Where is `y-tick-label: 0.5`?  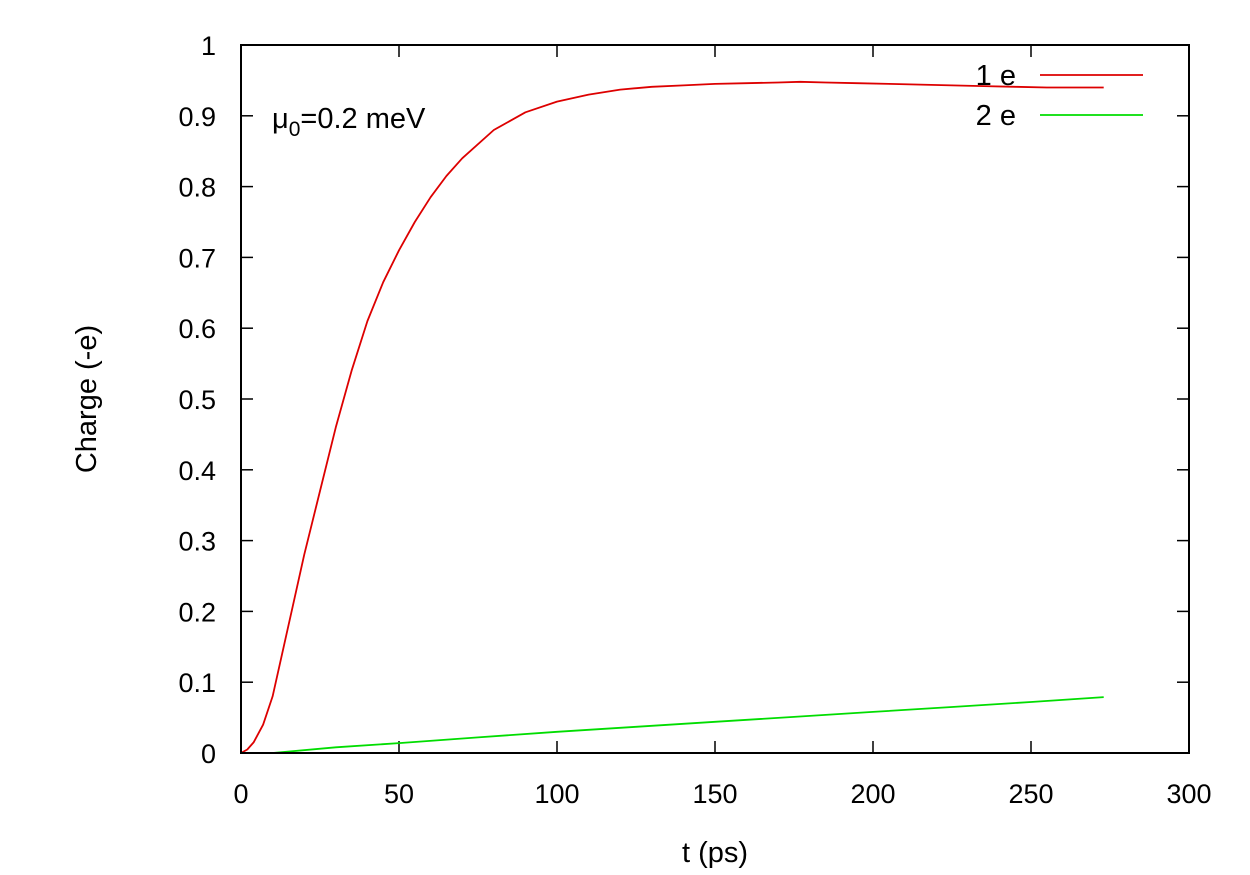 y-tick-label: 0.5 is located at coordinates (197, 400).